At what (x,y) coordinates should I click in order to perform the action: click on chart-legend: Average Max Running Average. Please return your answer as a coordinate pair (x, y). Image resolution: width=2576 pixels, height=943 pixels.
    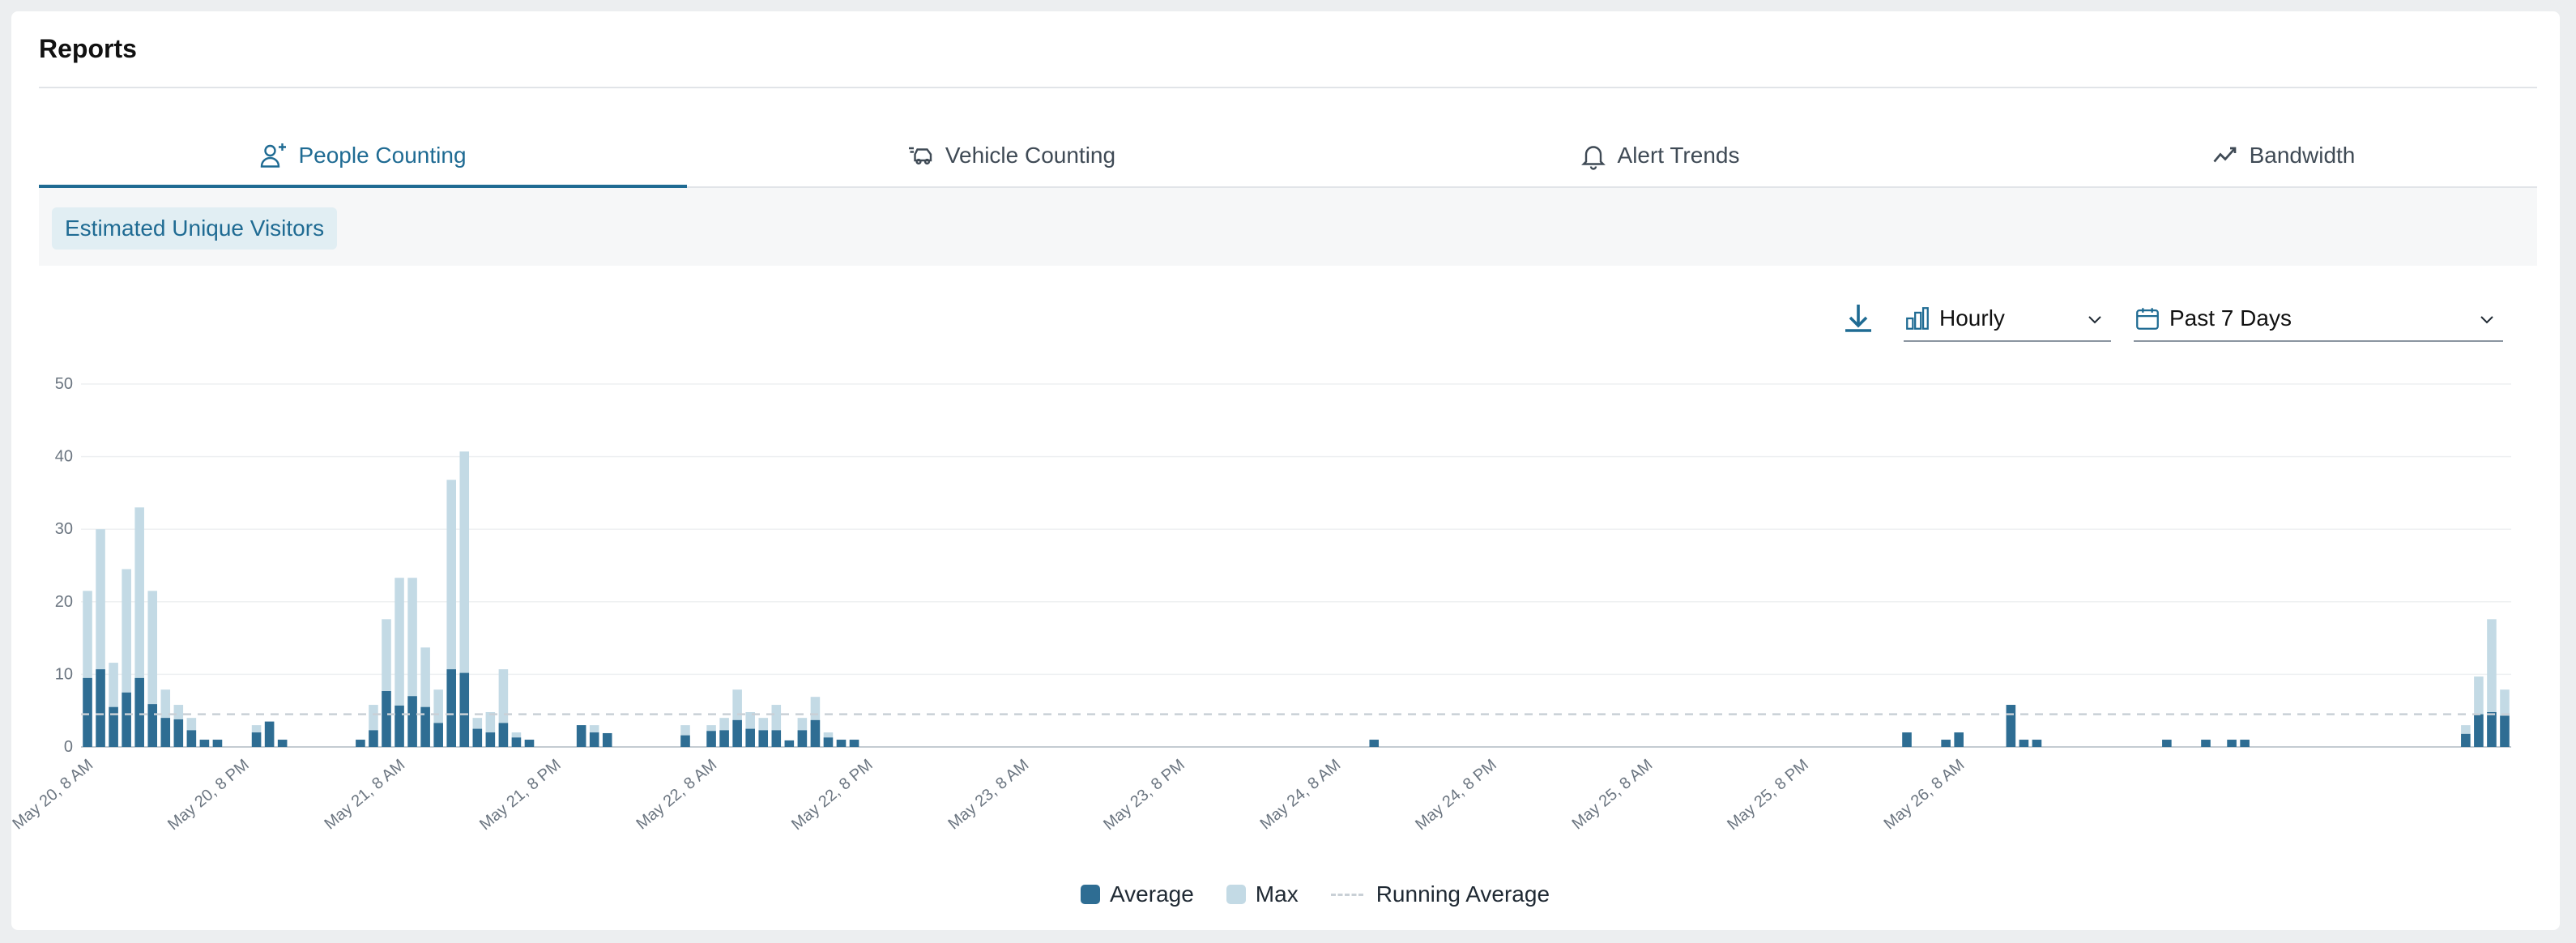
    Looking at the image, I should click on (1331, 894).